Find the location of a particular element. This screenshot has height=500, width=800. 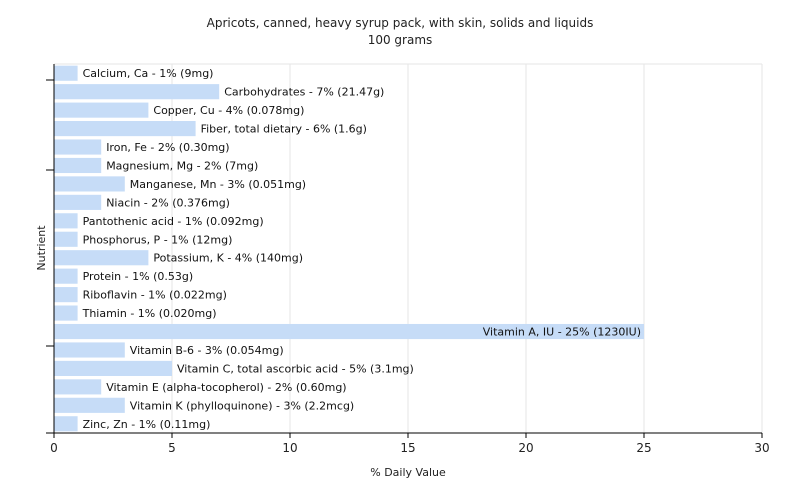

bar-label: Copper, Cu - 4% (0.078mg) is located at coordinates (228, 110).